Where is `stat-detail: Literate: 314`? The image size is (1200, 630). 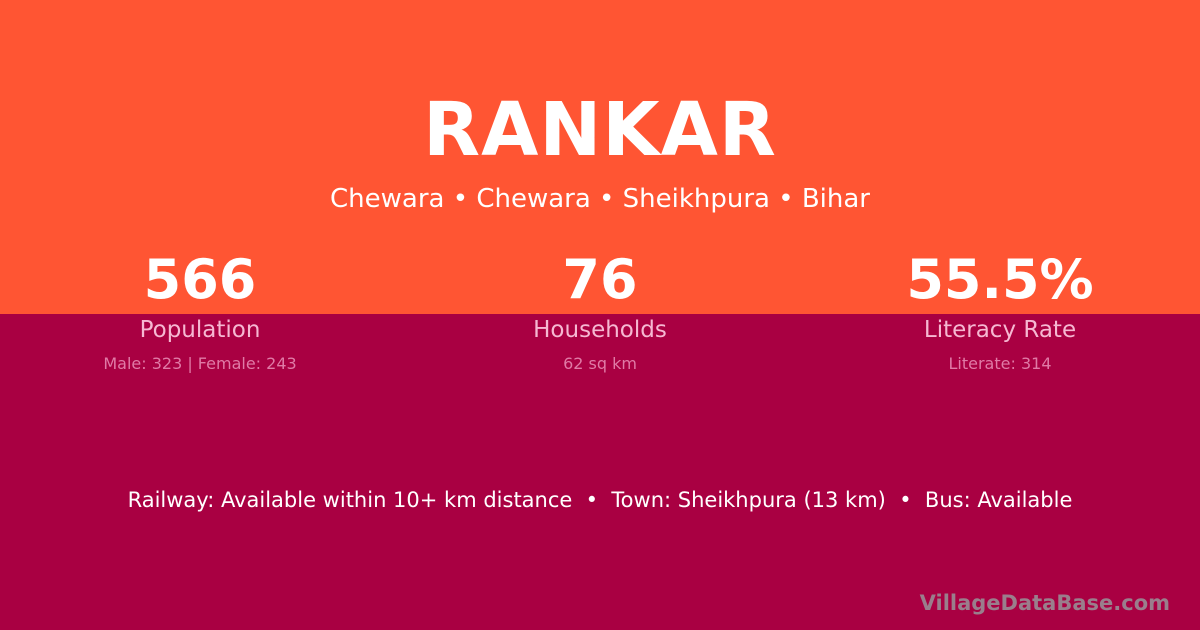 stat-detail: Literate: 314 is located at coordinates (1000, 363).